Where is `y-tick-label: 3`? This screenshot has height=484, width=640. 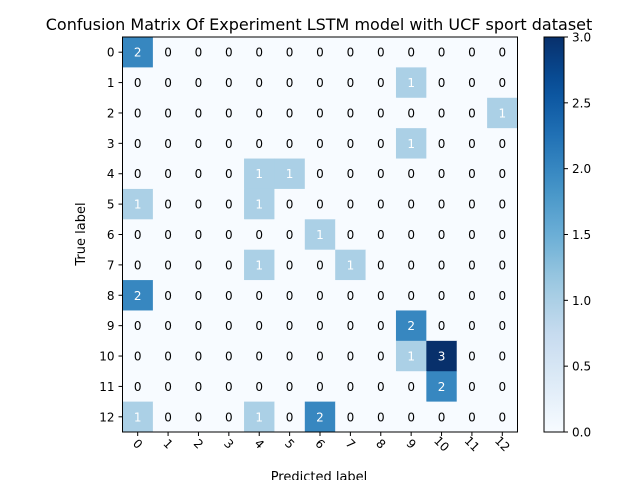
y-tick-label: 3 is located at coordinates (111, 144).